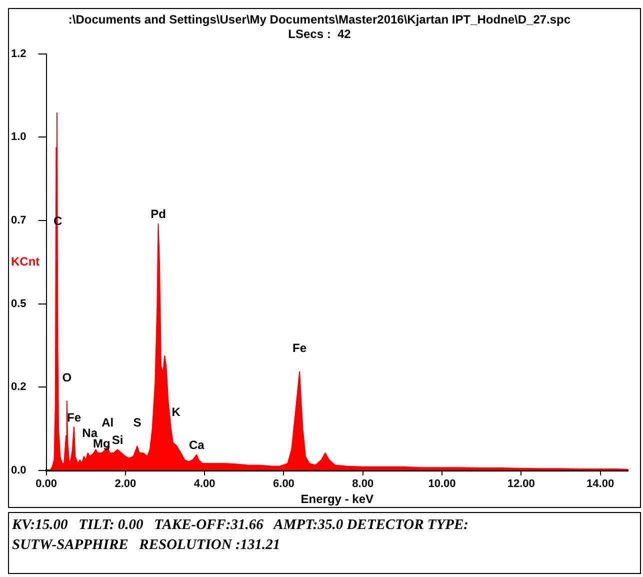  What do you see at coordinates (25, 261) in the screenshot?
I see `y-axis-title: KCnt` at bounding box center [25, 261].